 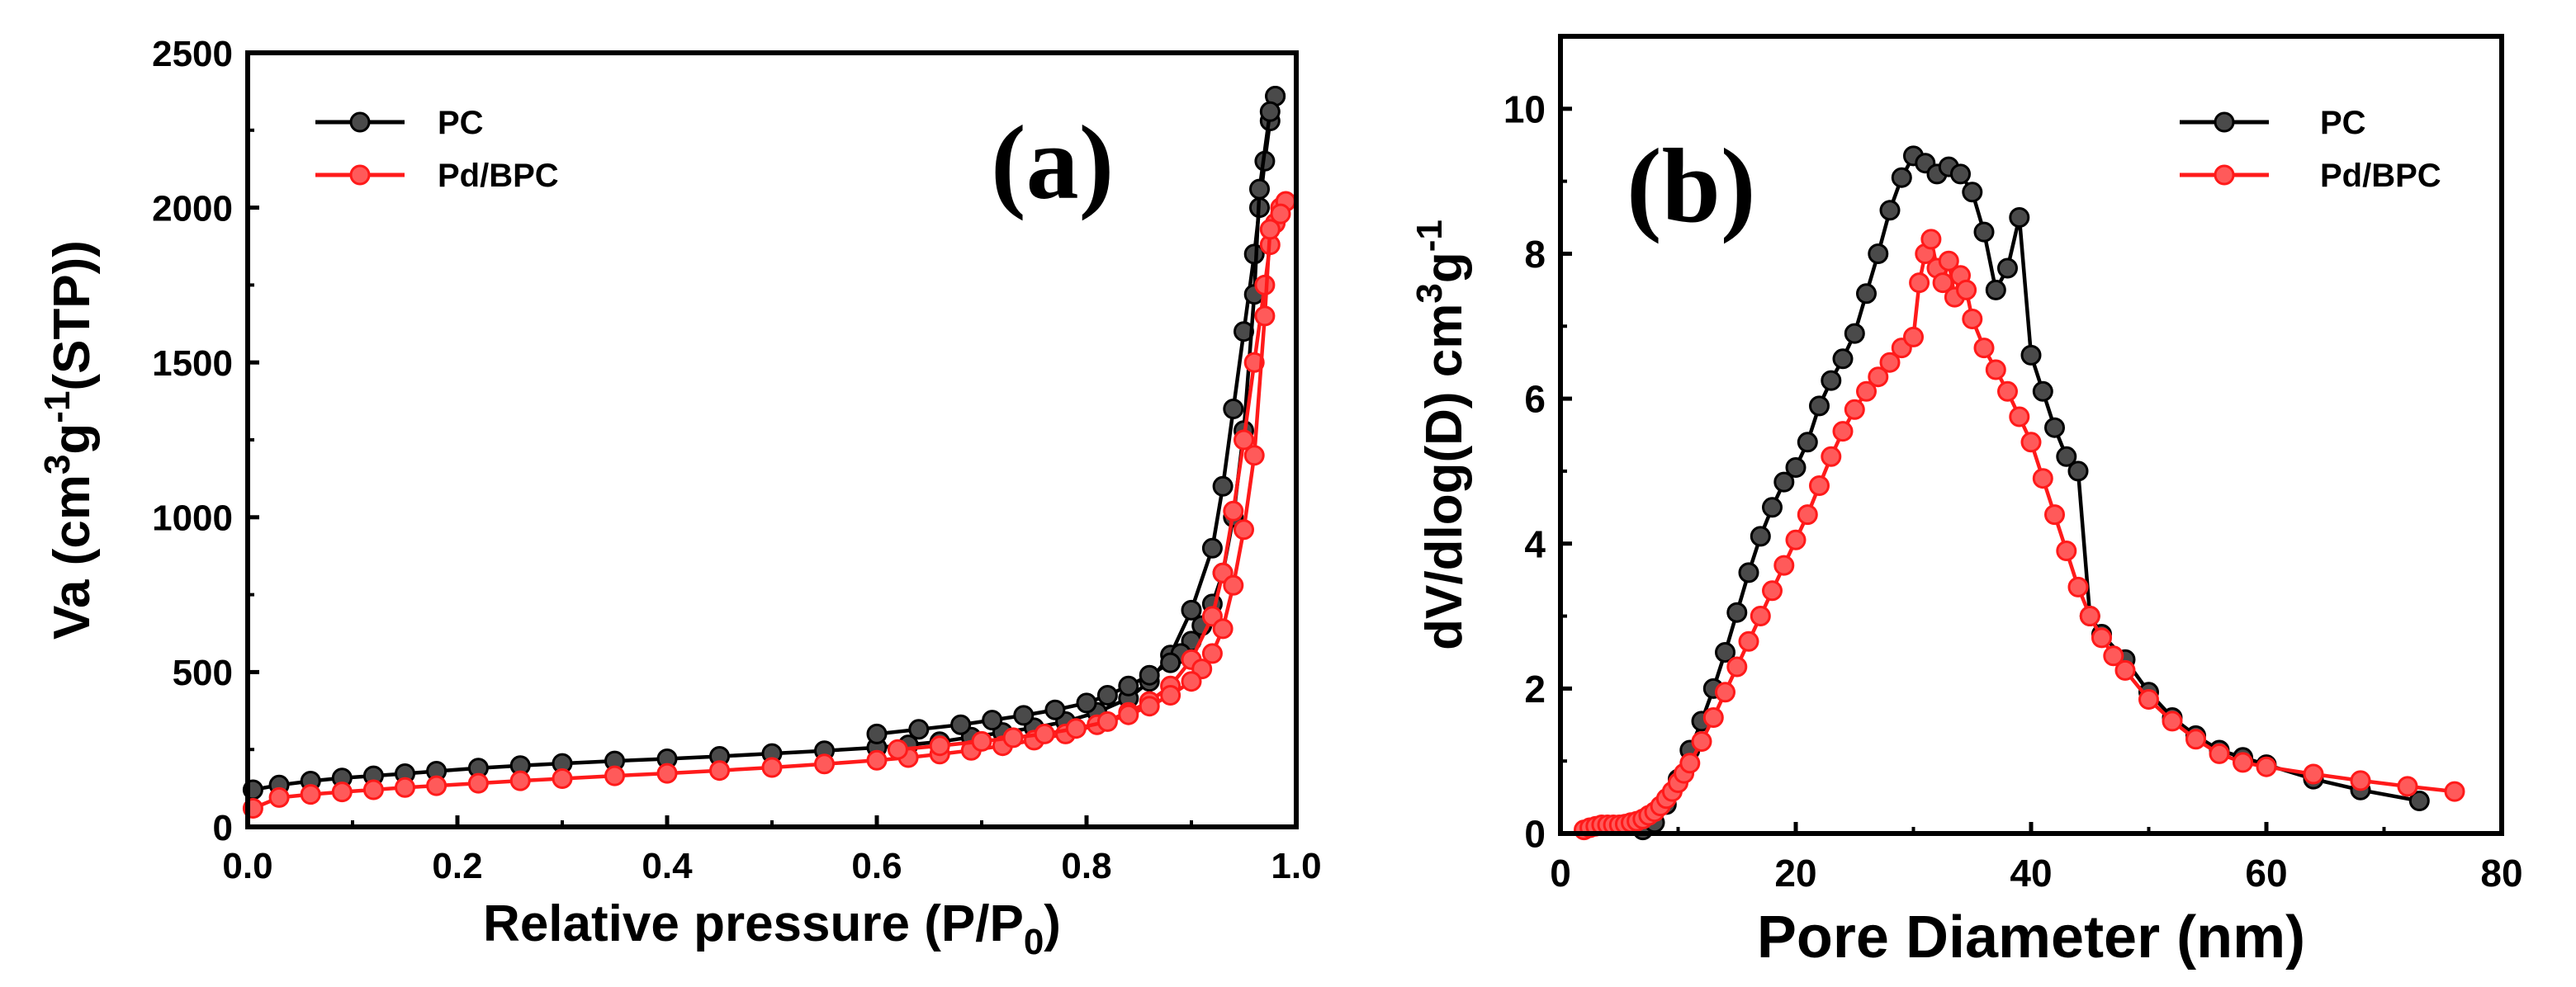 What do you see at coordinates (2343, 123) in the screenshot?
I see `panel-b-legend-label-pc: PC` at bounding box center [2343, 123].